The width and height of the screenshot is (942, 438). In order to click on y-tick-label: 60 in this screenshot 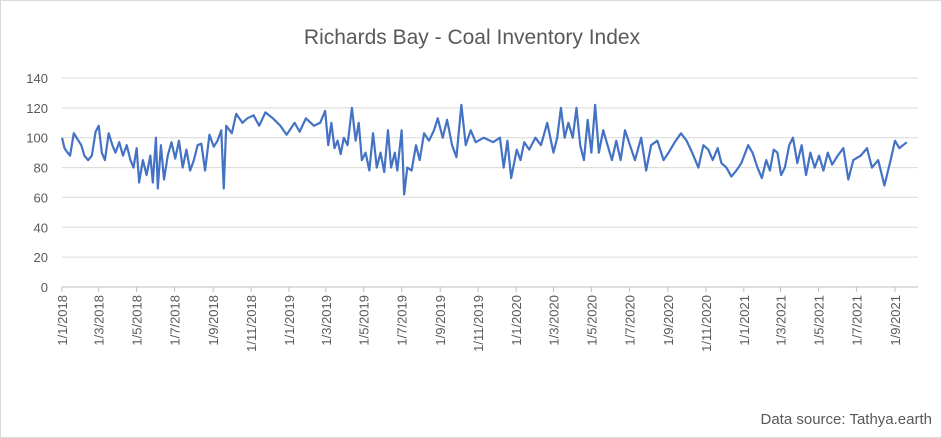, I will do `click(41, 197)`.